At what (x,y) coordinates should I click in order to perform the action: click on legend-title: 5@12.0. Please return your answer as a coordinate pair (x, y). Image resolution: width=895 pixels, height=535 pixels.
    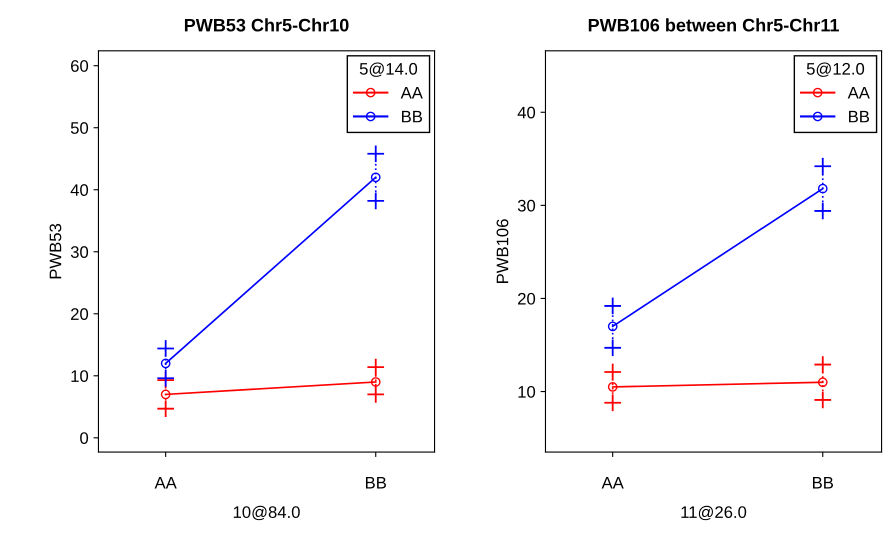
    Looking at the image, I should click on (835, 69).